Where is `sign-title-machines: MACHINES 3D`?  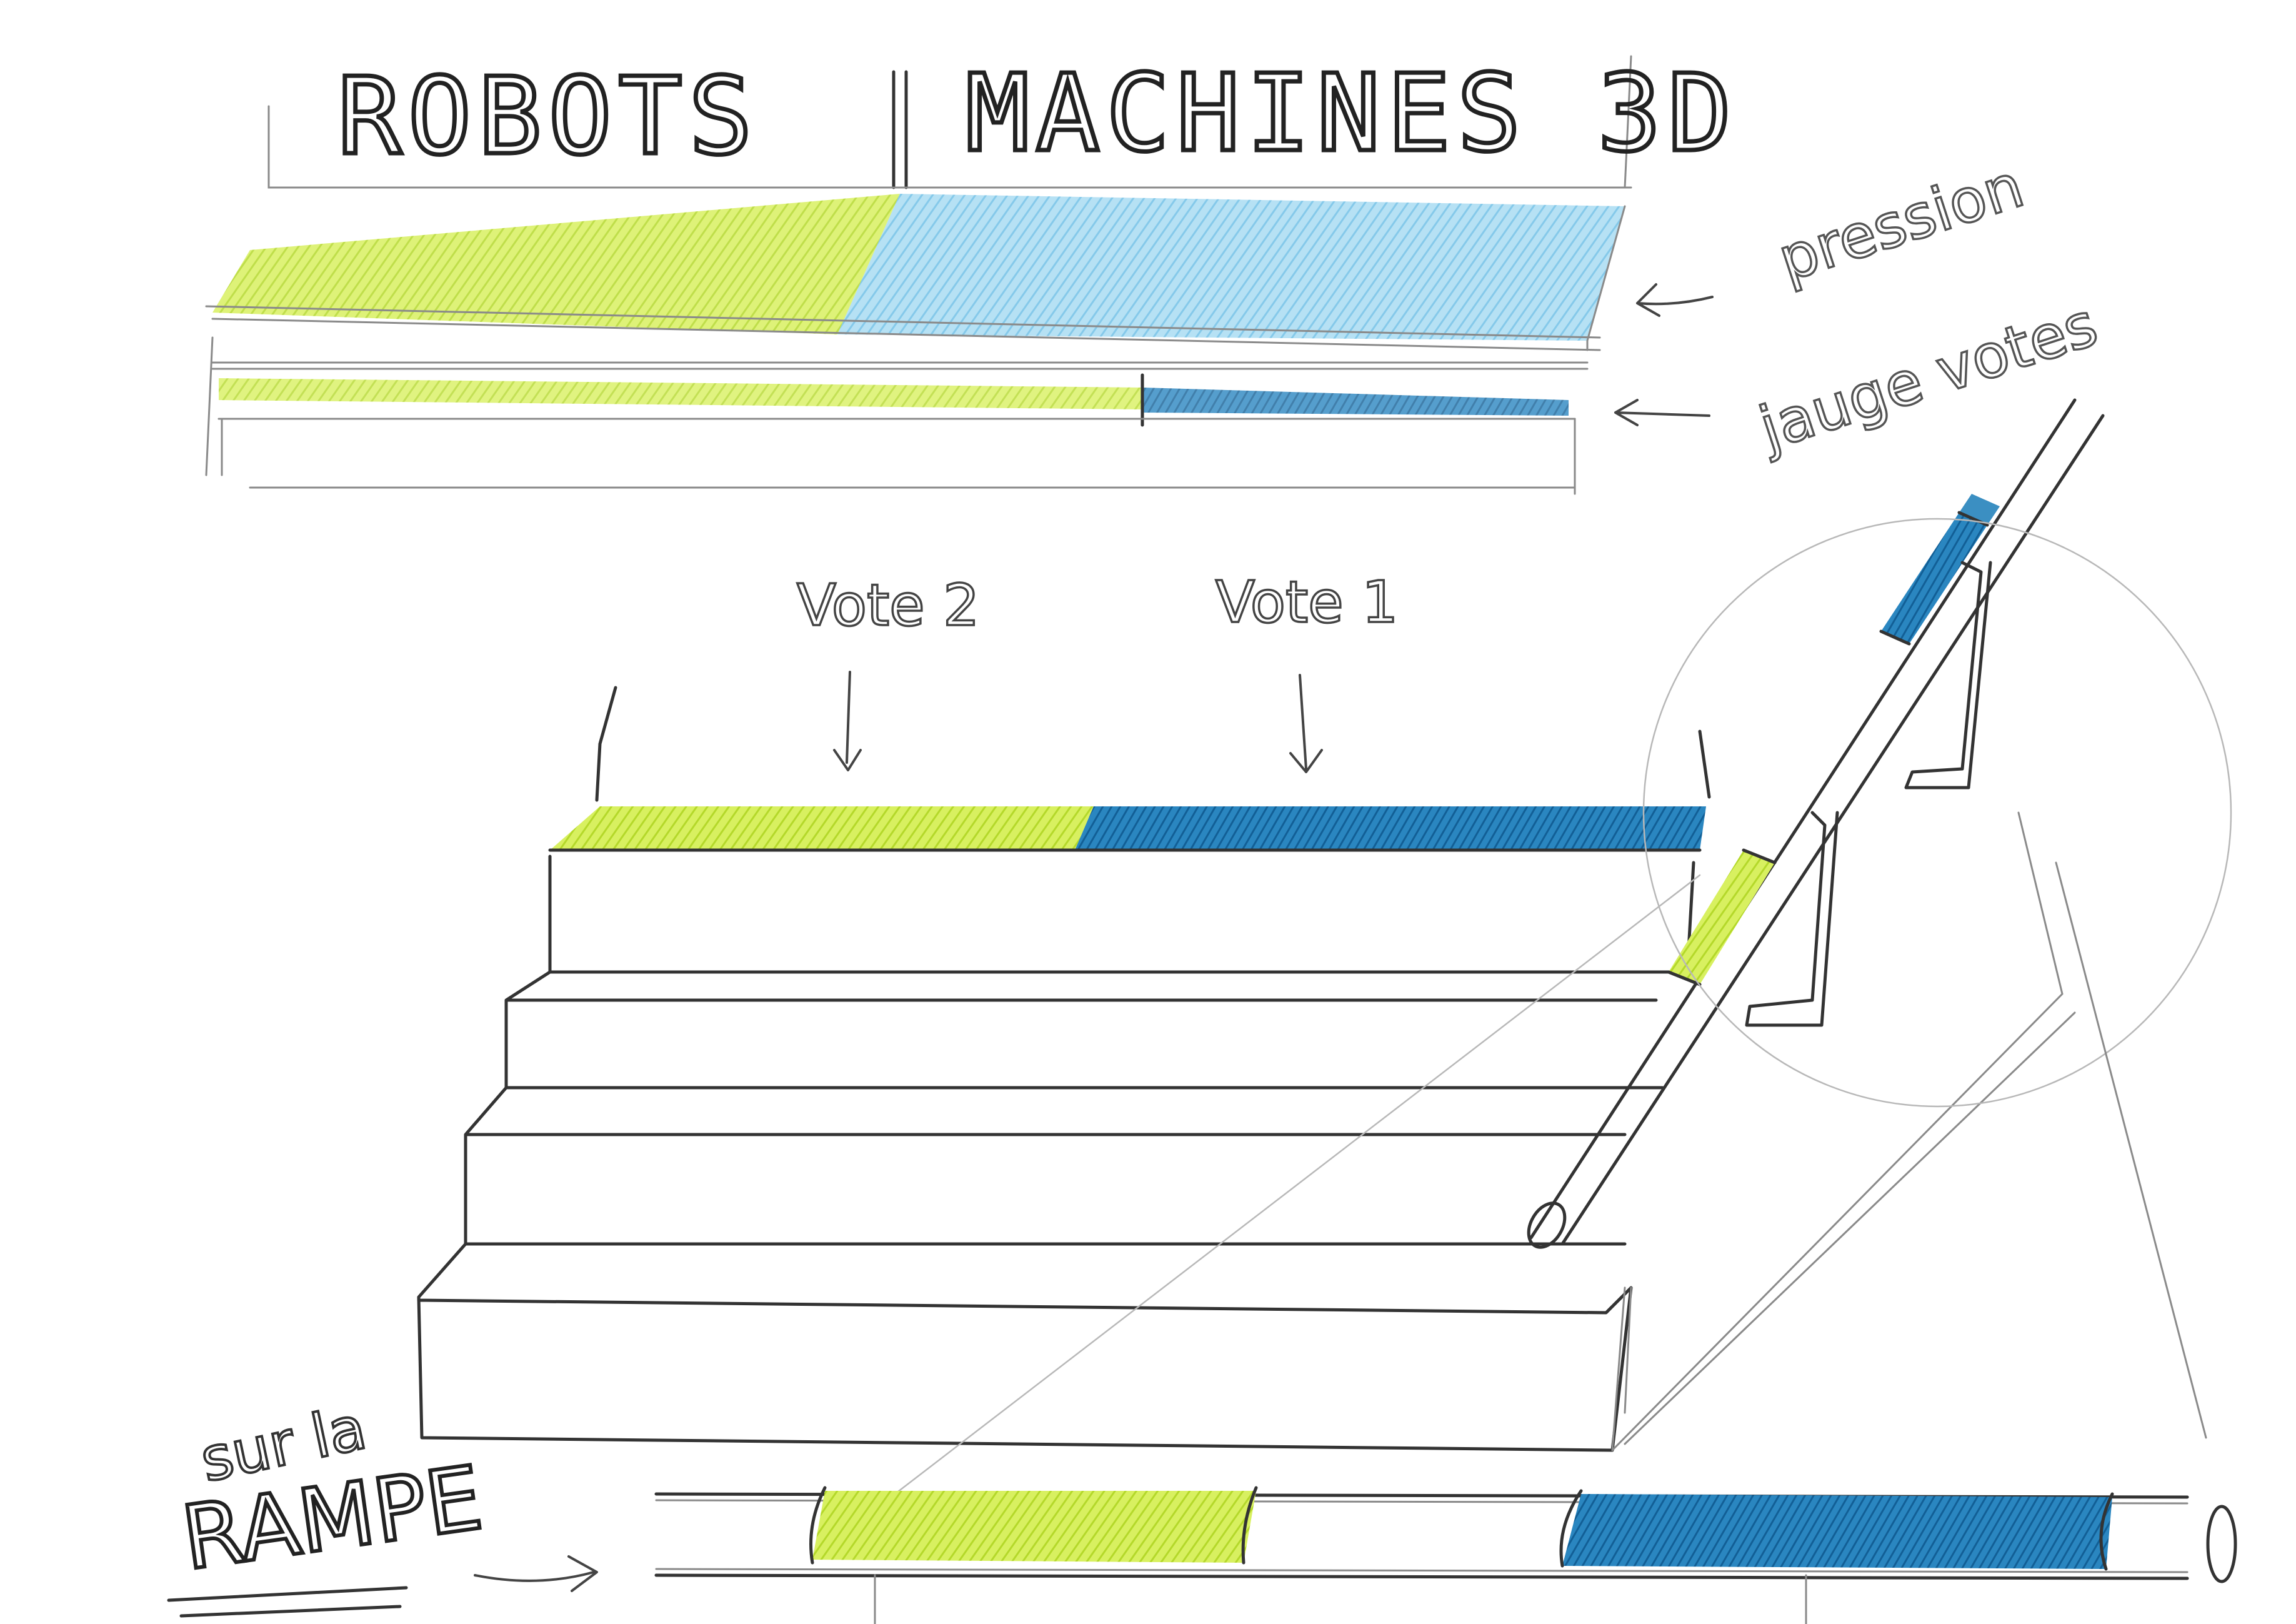
sign-title-machines: MACHINES 3D is located at coordinates (1352, 114).